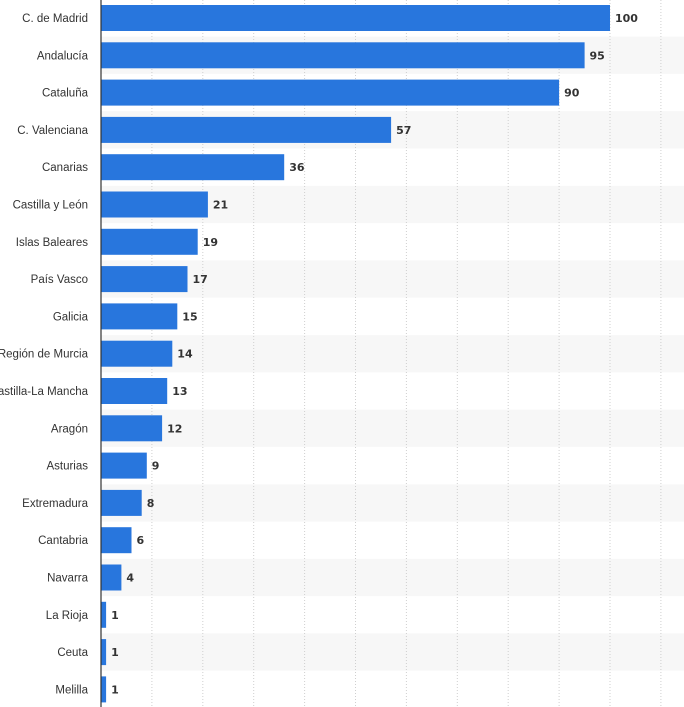  I want to click on category-label: Ceuta, so click(72, 653).